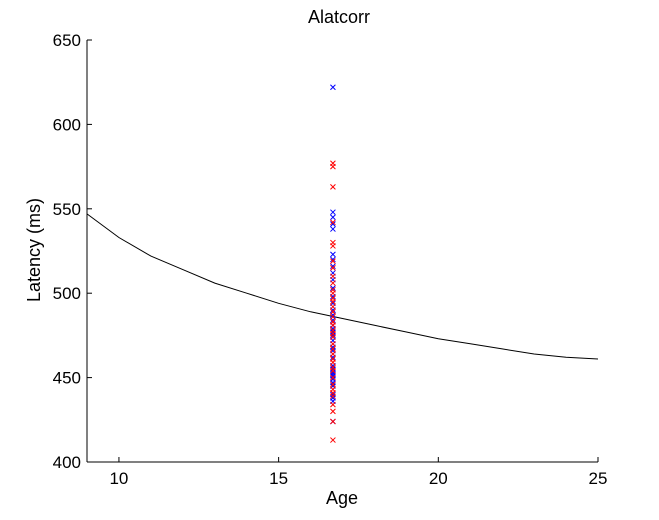 This screenshot has width=659, height=520. I want to click on y-tick-label: 550, so click(67, 209).